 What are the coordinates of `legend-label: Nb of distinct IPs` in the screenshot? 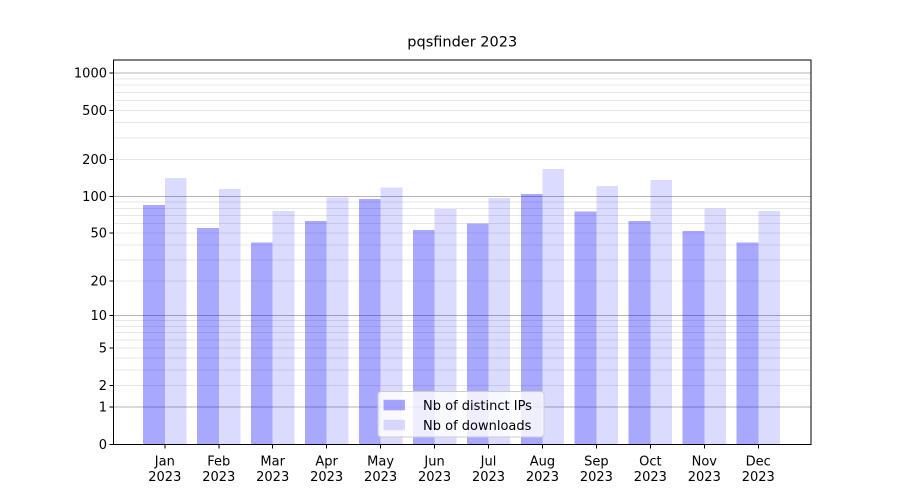 It's located at (477, 406).